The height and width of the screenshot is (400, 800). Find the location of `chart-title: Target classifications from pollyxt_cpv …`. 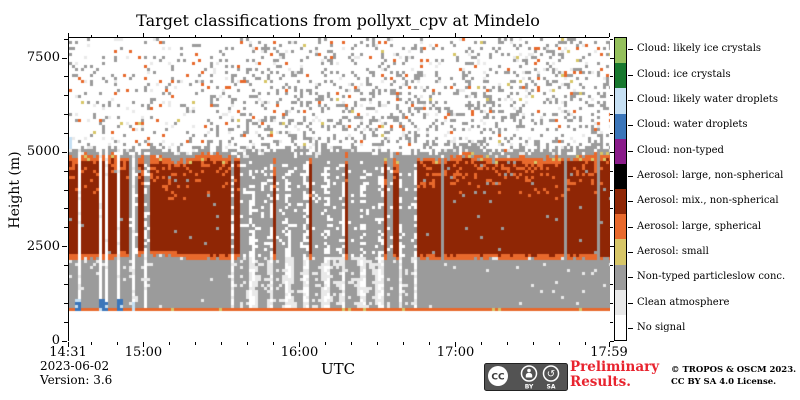

chart-title: Target classifications from pollyxt_cpv … is located at coordinates (338, 20).